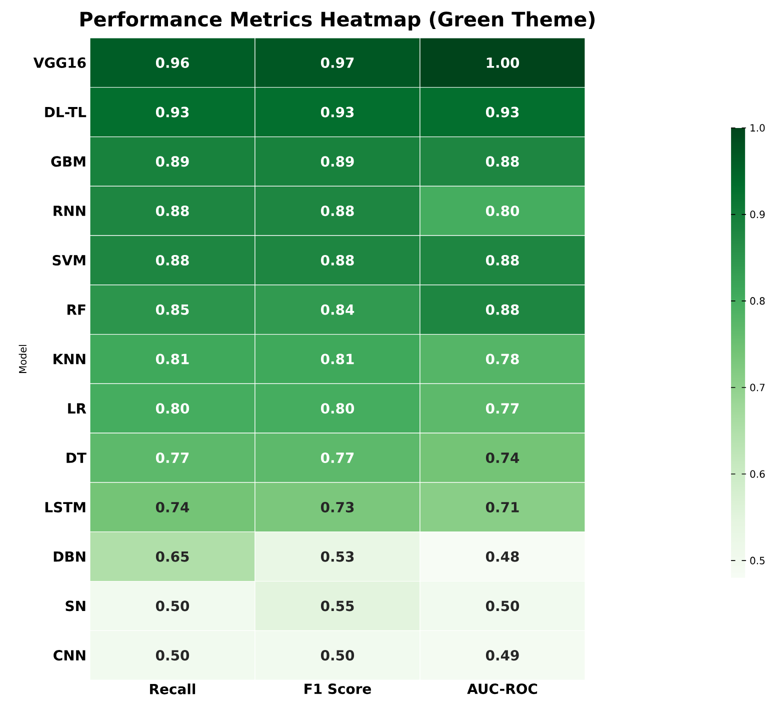  What do you see at coordinates (502, 507) in the screenshot?
I see `data-label: 0.71` at bounding box center [502, 507].